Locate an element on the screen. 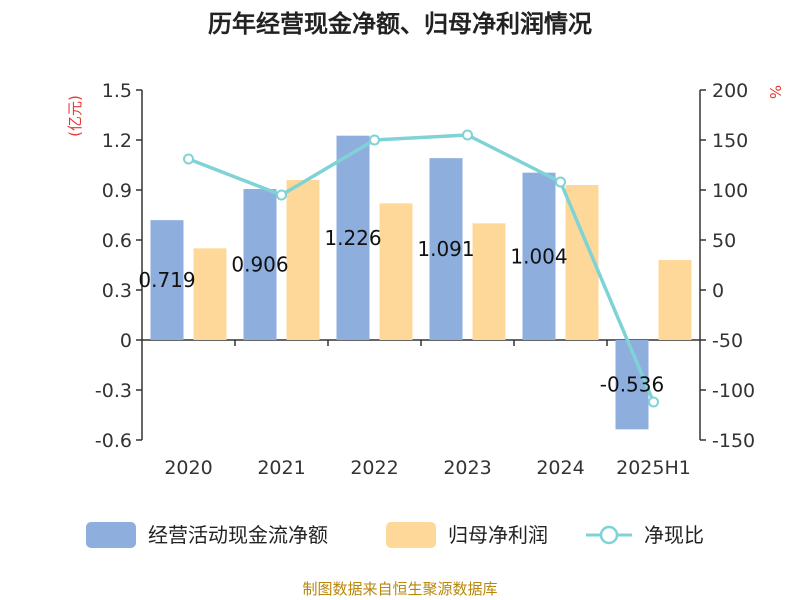  bar-value-label: -0.536 is located at coordinates (632, 385).